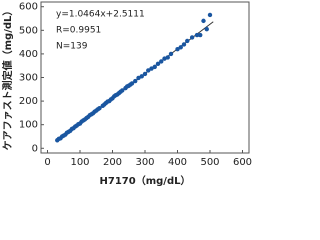  What do you see at coordinates (209, 162) in the screenshot?
I see `x-tick-label: 500` at bounding box center [209, 162].